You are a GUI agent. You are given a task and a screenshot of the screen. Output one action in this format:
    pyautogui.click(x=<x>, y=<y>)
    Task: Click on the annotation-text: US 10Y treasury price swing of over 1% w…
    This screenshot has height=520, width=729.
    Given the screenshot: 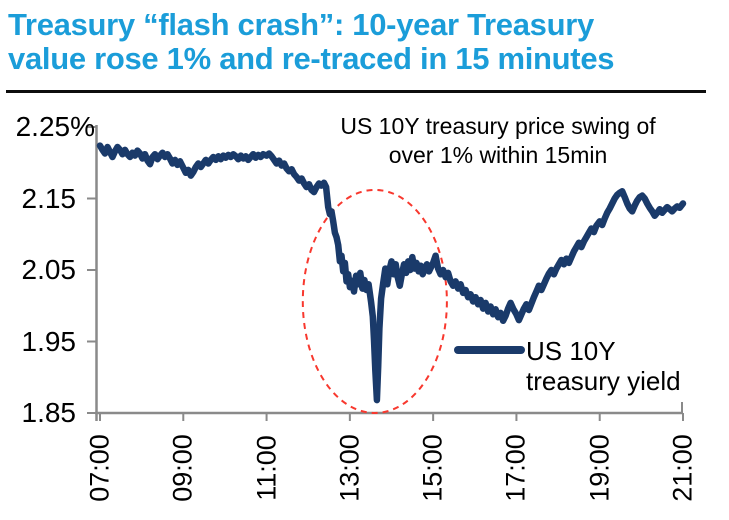 What is the action you would take?
    pyautogui.click(x=498, y=141)
    